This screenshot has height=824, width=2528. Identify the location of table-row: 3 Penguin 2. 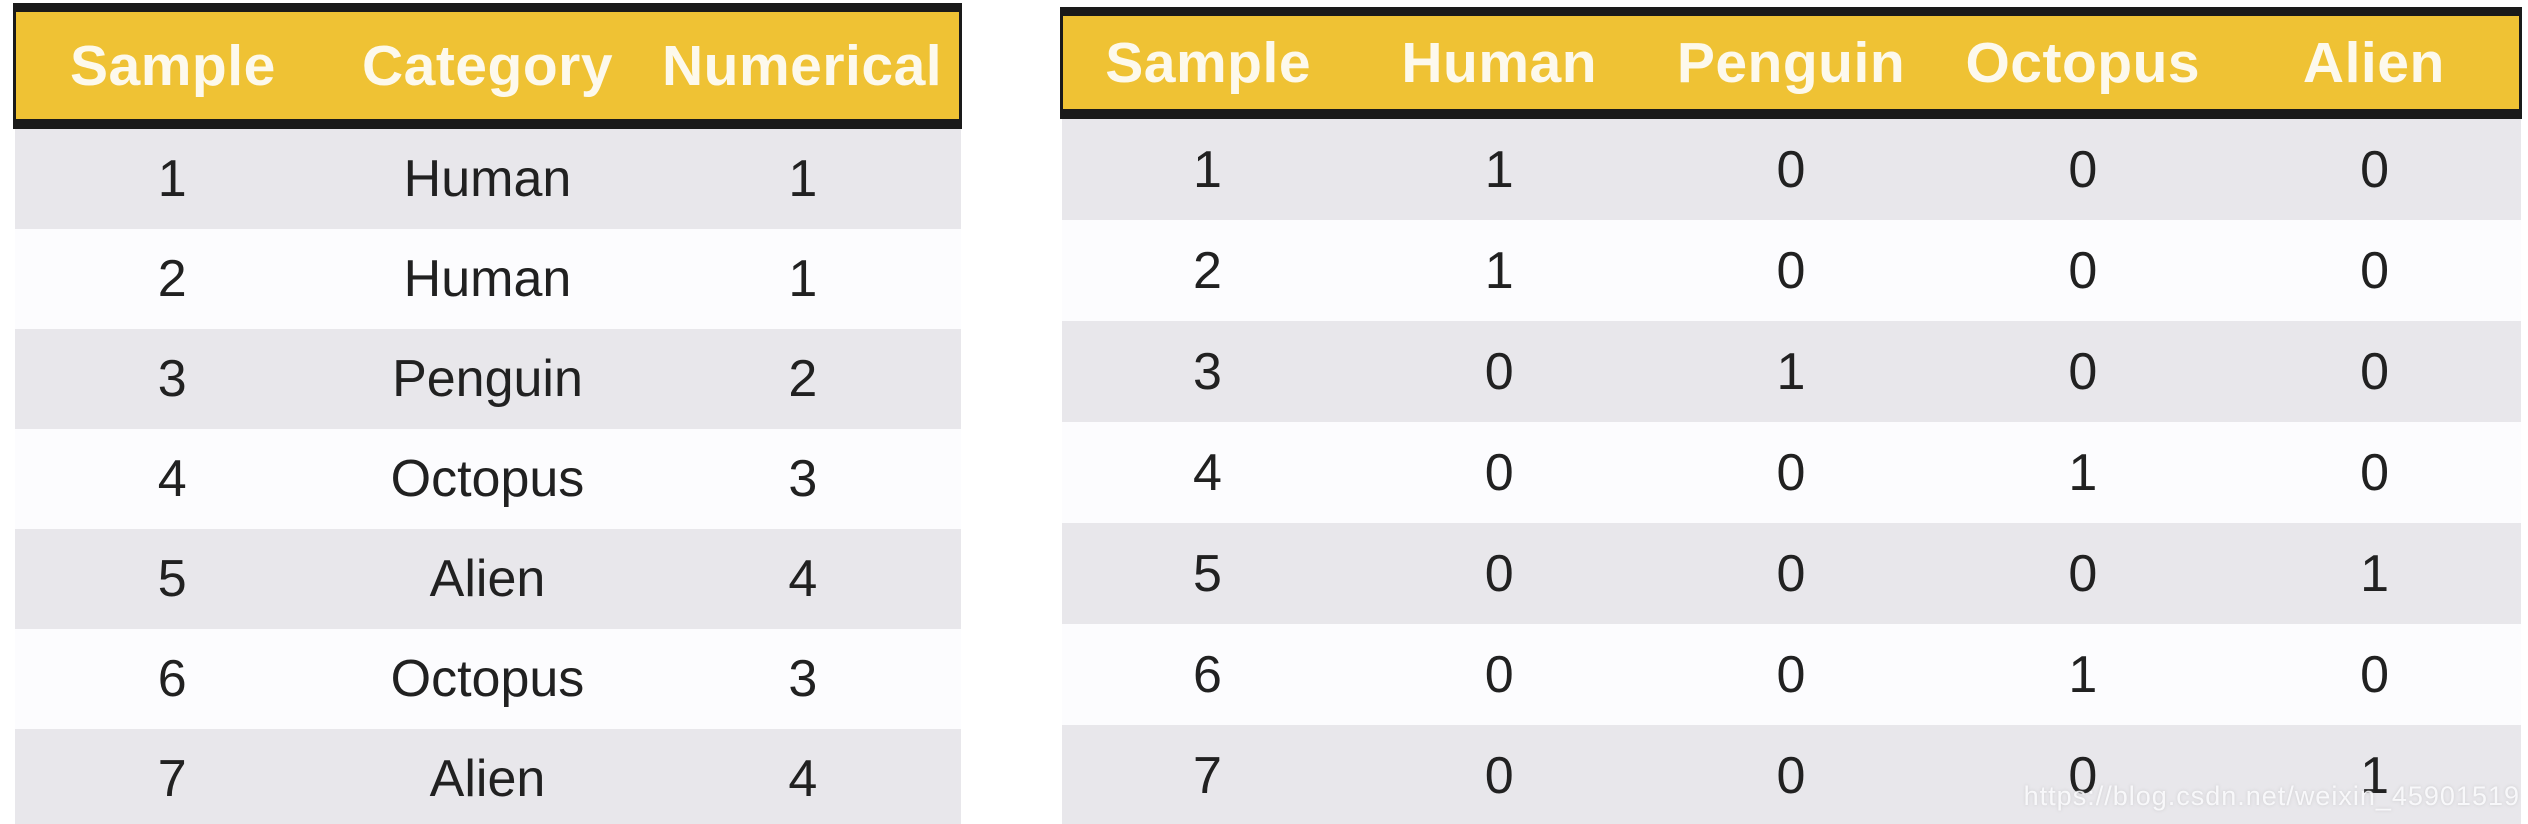
(487, 379).